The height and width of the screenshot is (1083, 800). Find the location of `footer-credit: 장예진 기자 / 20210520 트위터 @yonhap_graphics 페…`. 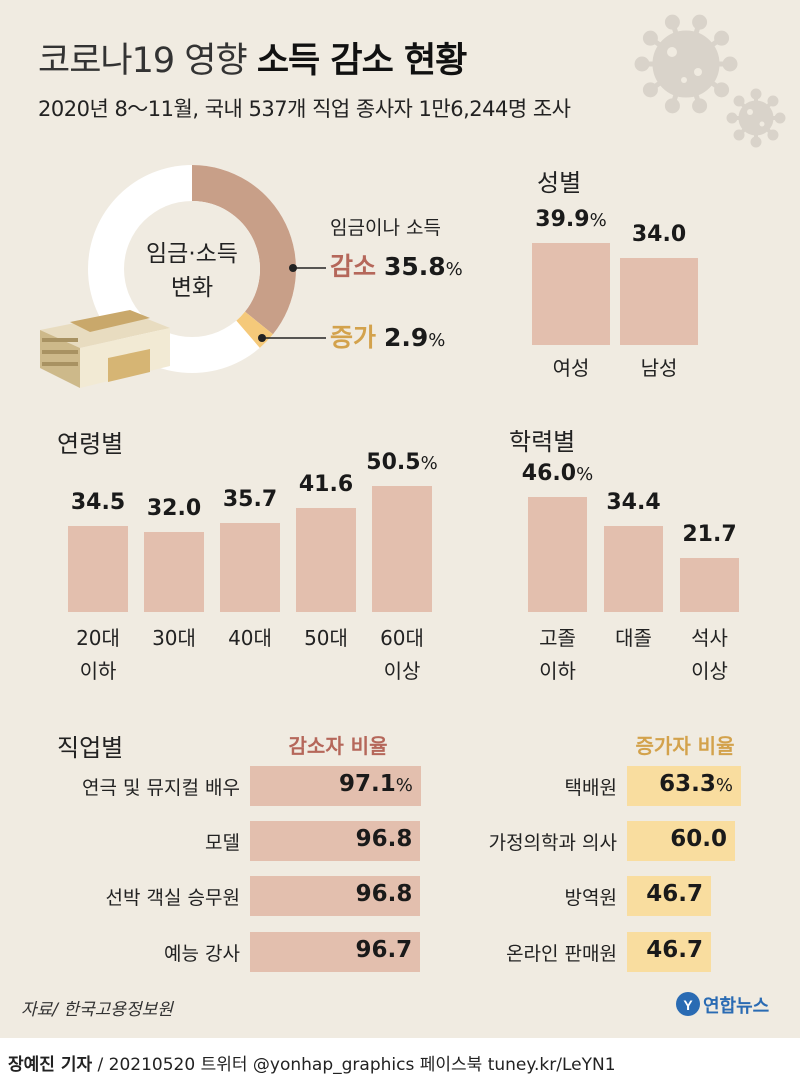

footer-credit: 장예진 기자 / 20210520 트위터 @yonhap_graphics 페… is located at coordinates (312, 1062).